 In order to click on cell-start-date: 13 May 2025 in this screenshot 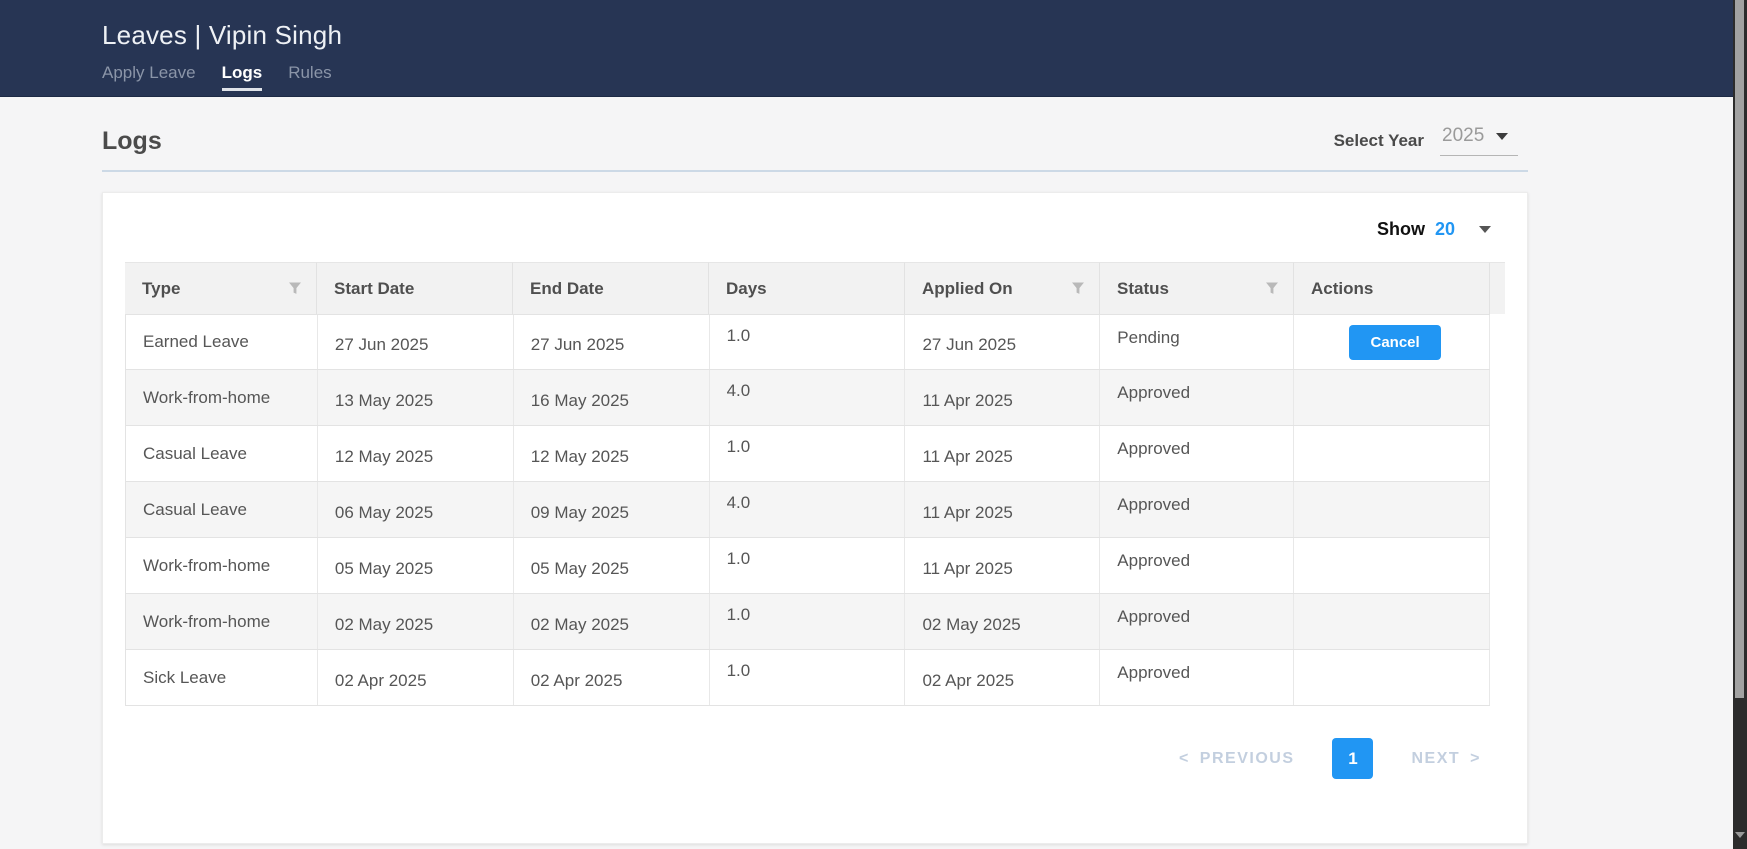, I will do `click(416, 397)`.